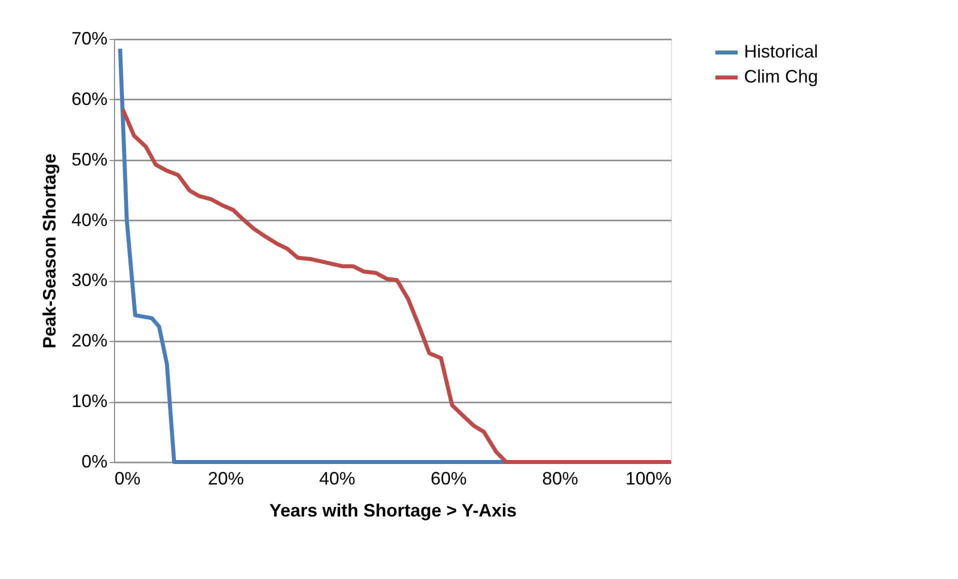  I want to click on legend-label: Historical, so click(781, 52).